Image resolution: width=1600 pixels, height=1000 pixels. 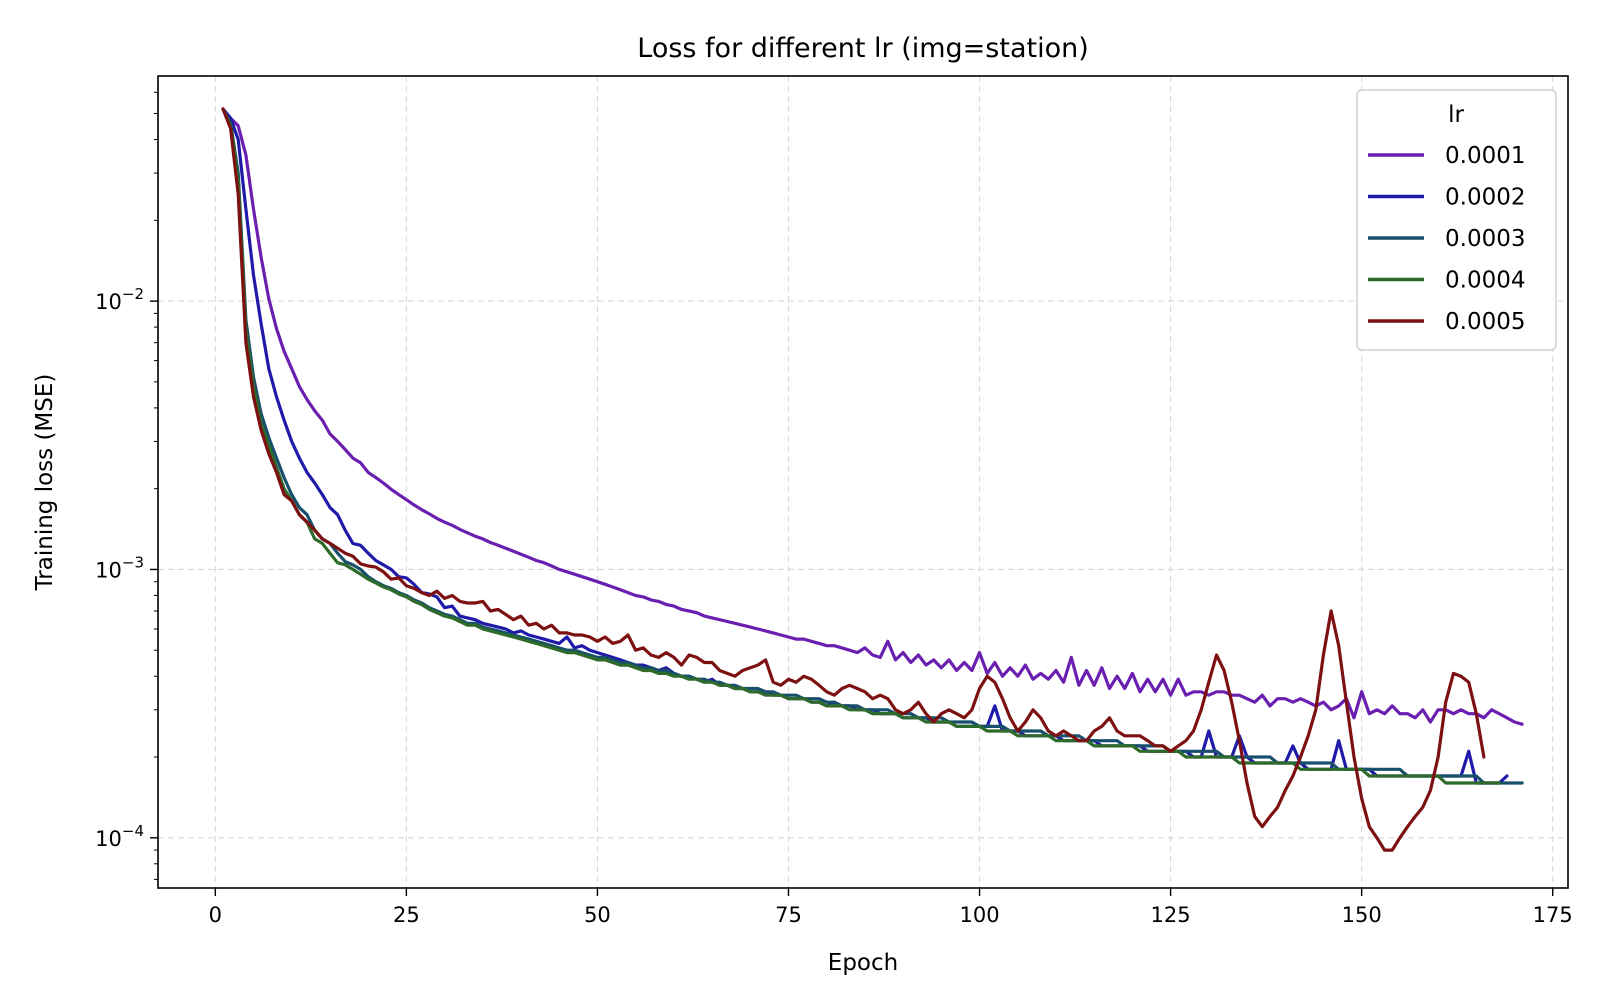 What do you see at coordinates (1456, 115) in the screenshot?
I see `legend-title: lr` at bounding box center [1456, 115].